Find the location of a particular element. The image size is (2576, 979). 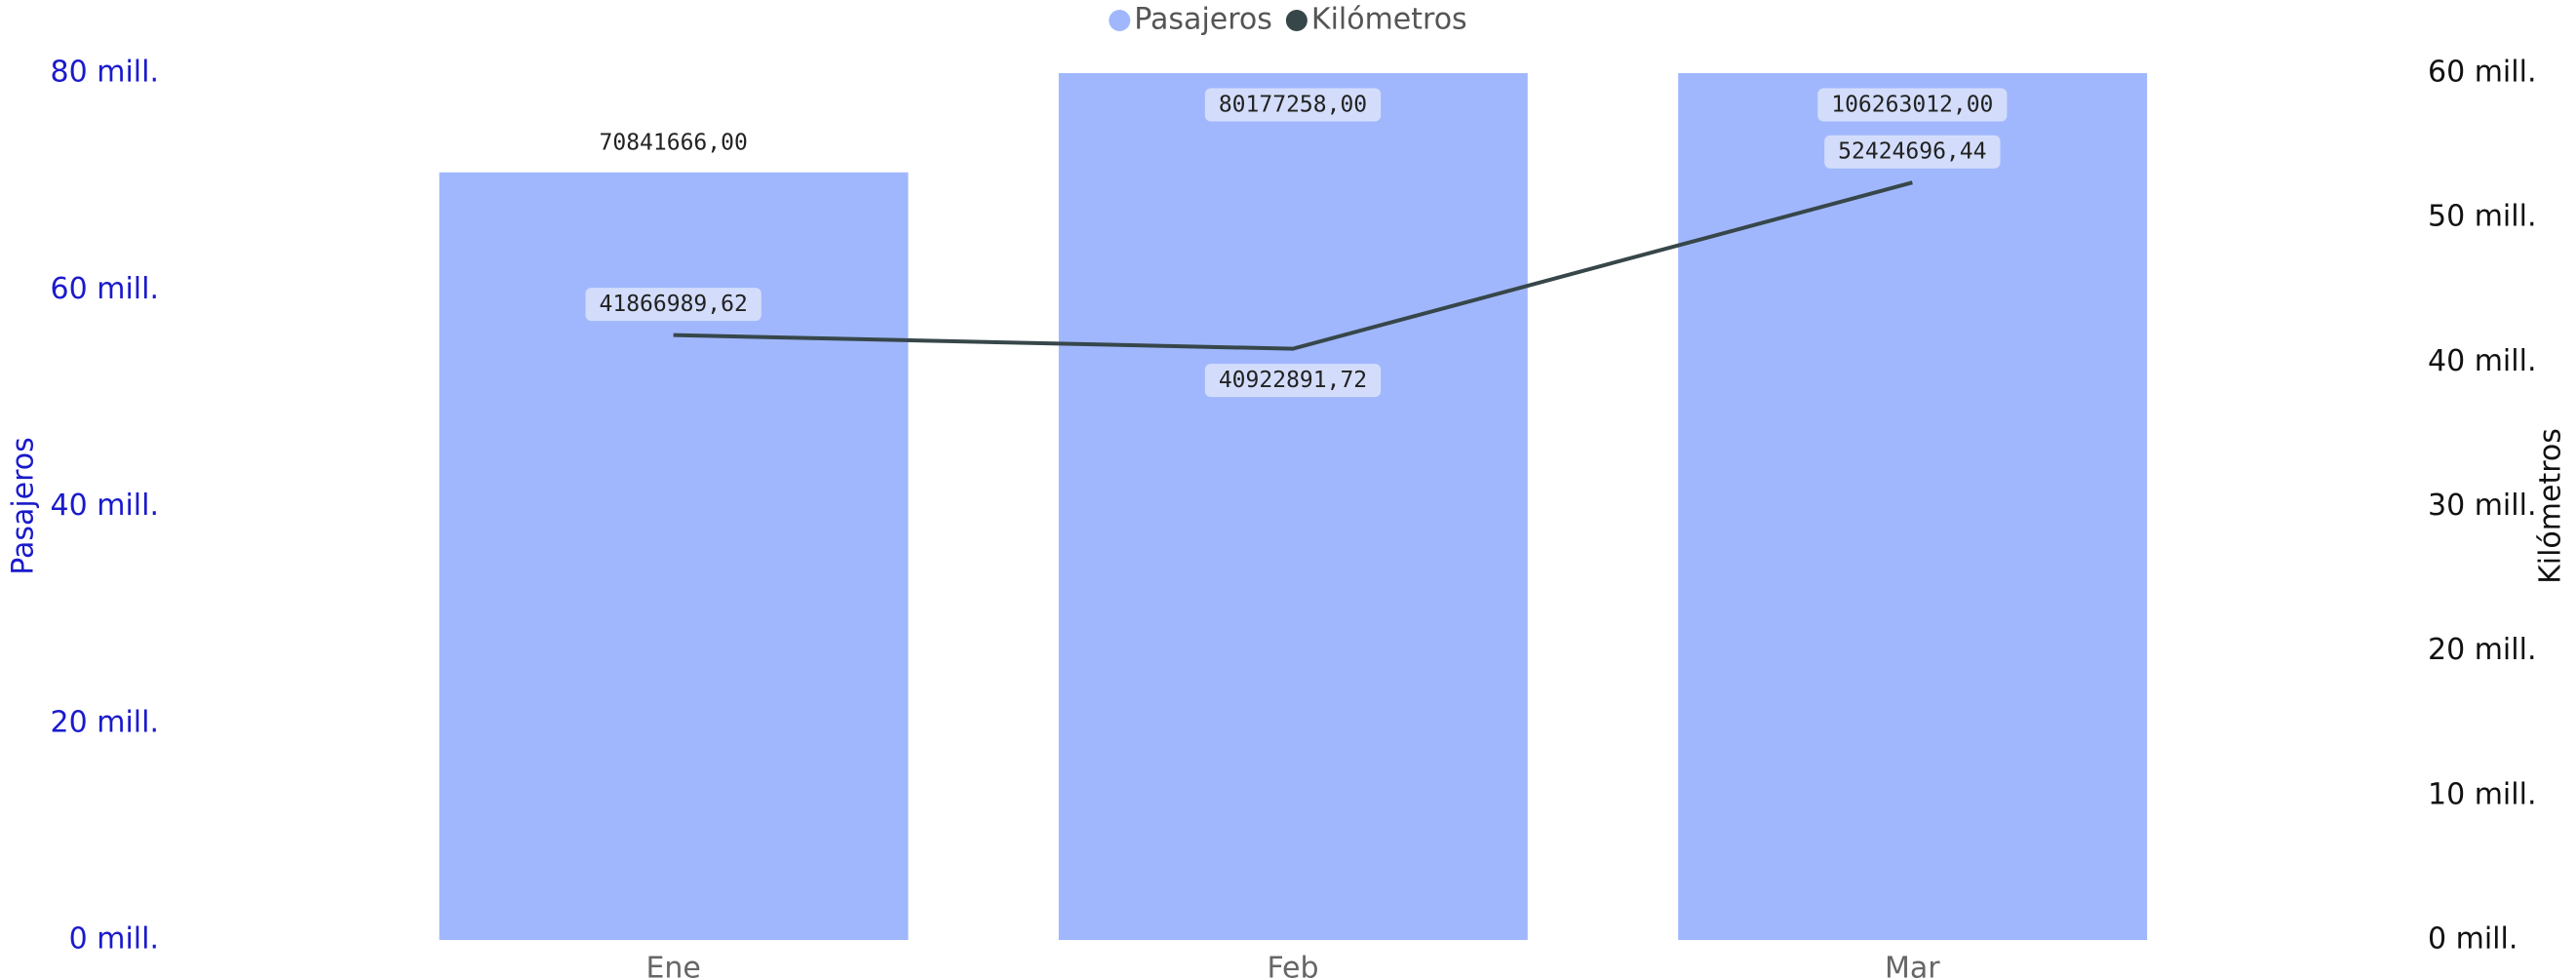

y2-tick-label: 20 mill. is located at coordinates (2482, 650).